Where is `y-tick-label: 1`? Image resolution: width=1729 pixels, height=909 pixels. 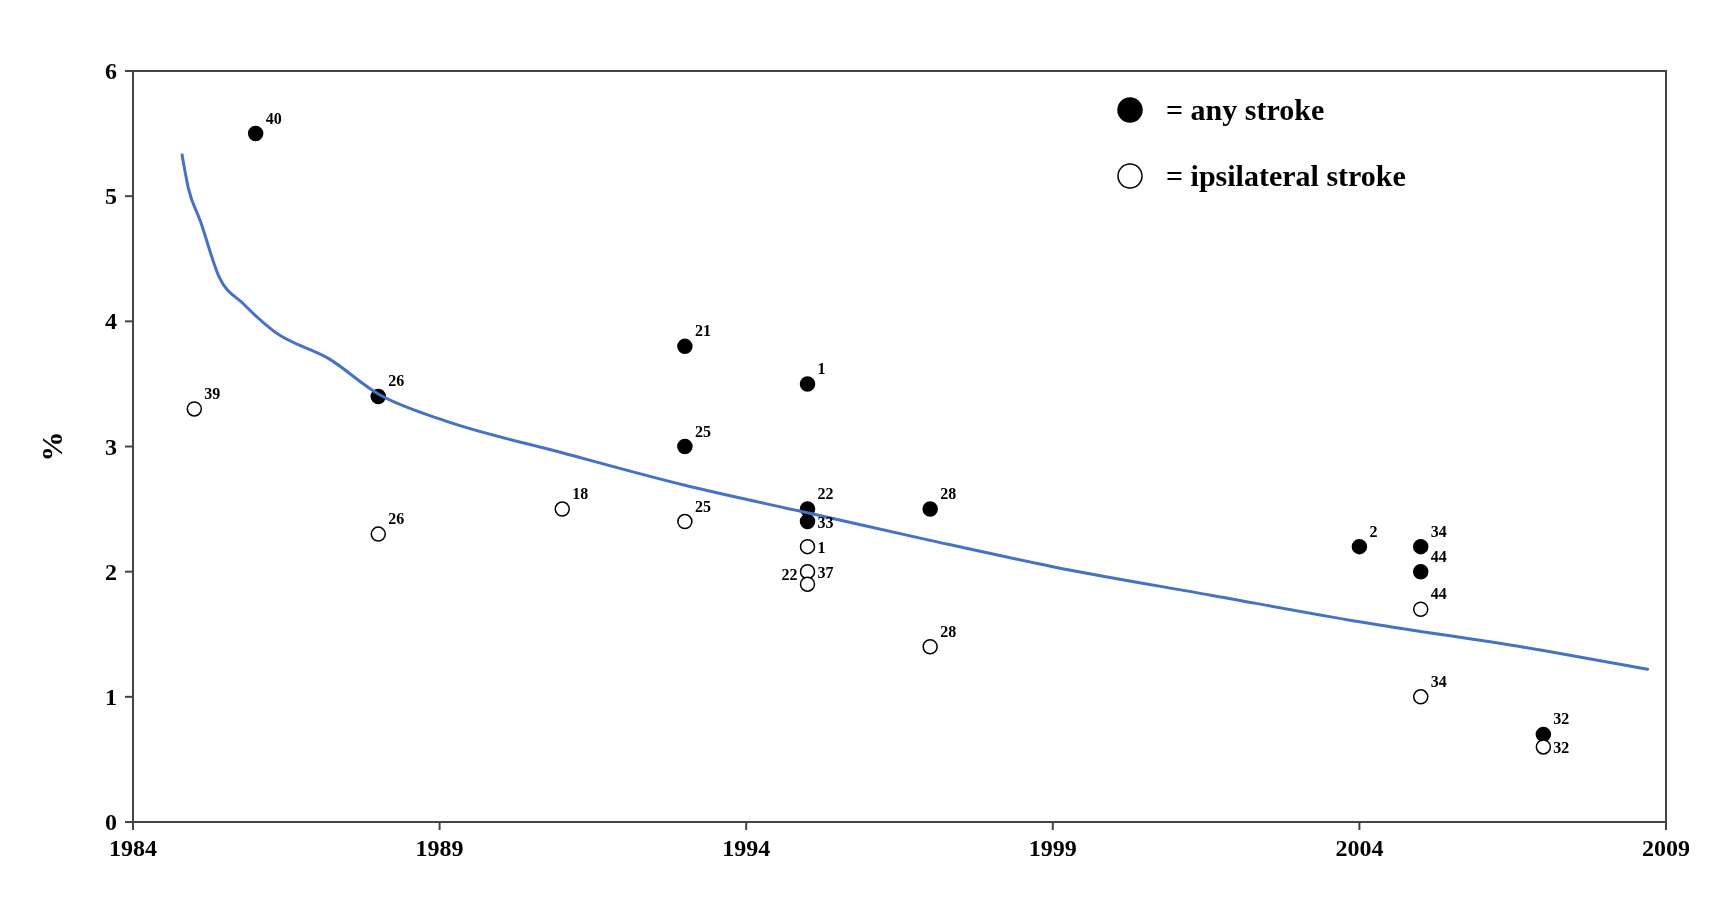 y-tick-label: 1 is located at coordinates (111, 696).